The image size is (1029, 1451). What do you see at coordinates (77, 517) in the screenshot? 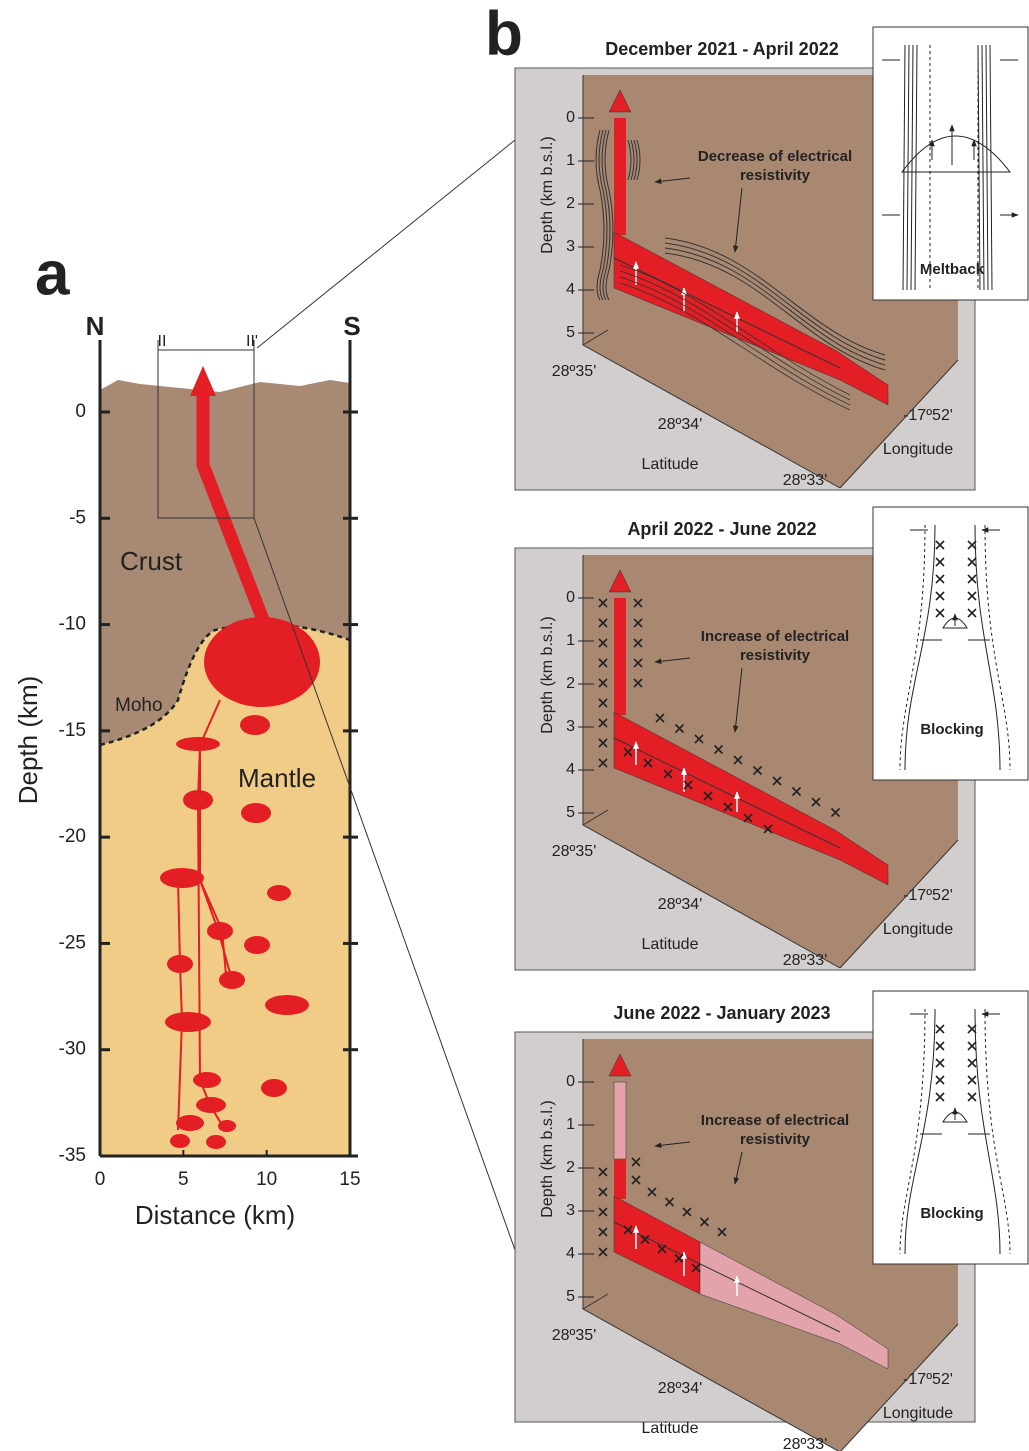
I see `y-tick-label: -5` at bounding box center [77, 517].